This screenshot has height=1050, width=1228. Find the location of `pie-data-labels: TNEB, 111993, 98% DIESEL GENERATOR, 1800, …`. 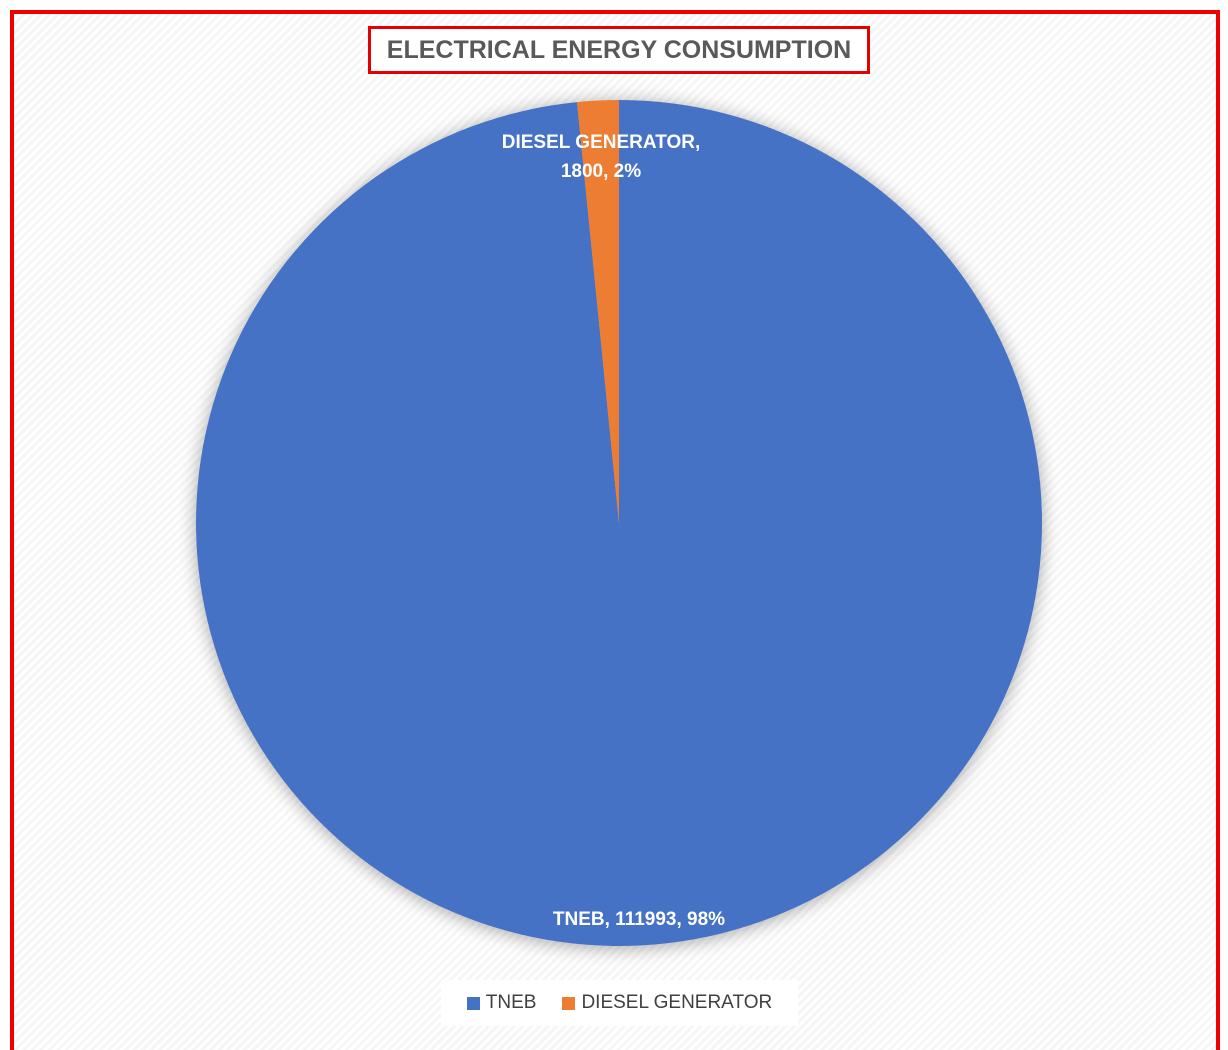

pie-data-labels: TNEB, 111993, 98% DIESEL GENERATOR, 1800, … is located at coordinates (613, 531).